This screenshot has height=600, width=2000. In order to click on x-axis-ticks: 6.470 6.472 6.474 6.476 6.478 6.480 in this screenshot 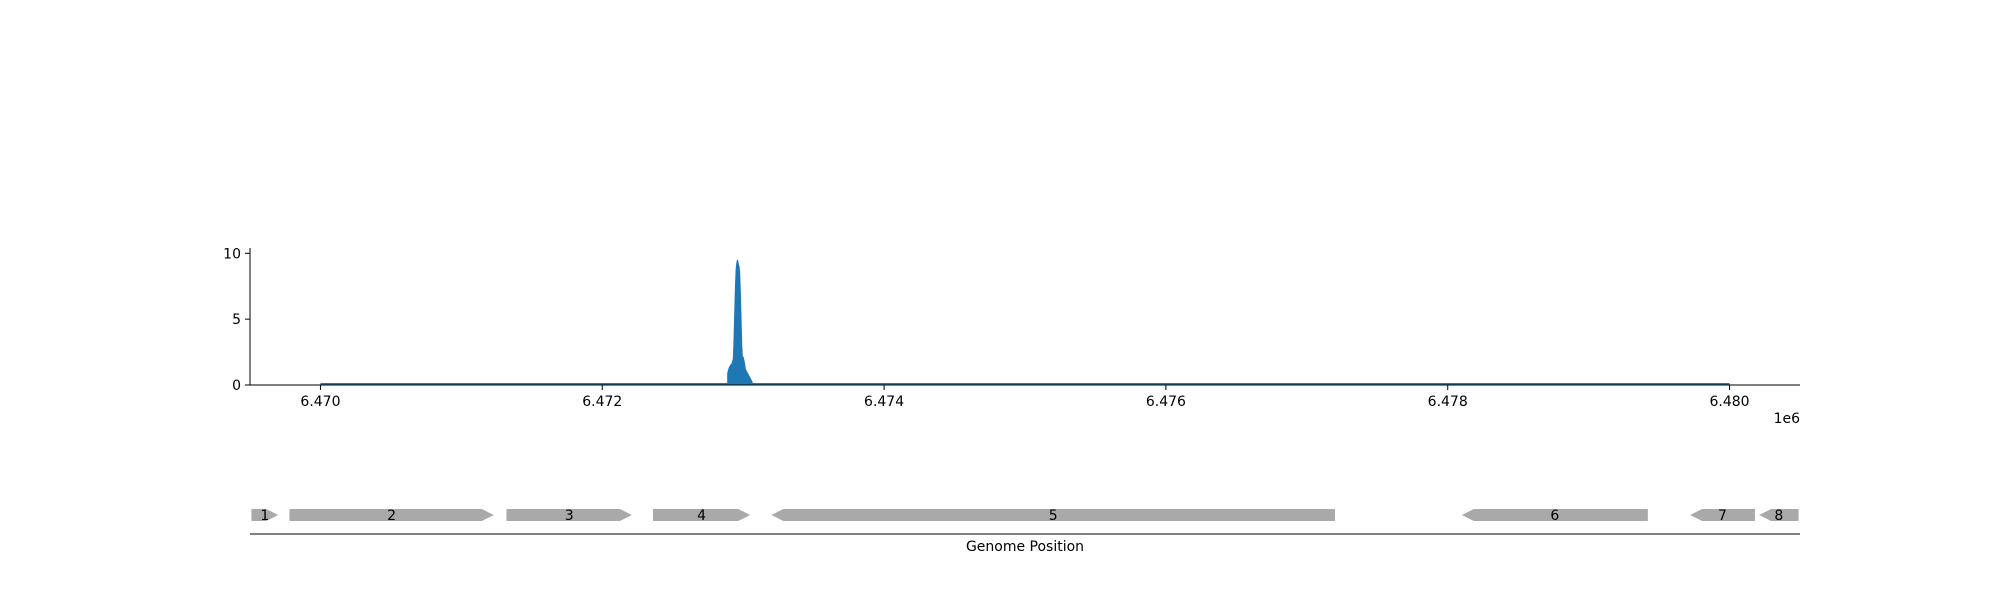, I will do `click(1025, 397)`.